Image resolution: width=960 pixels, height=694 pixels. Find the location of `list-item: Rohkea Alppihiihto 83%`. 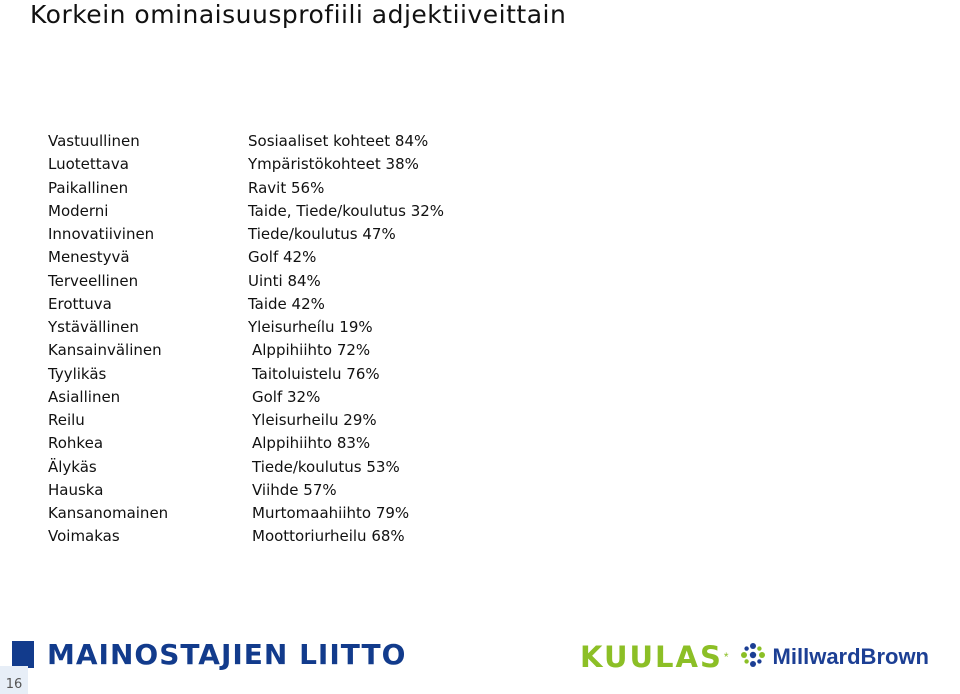

list-item: Rohkea Alppihiihto 83% is located at coordinates (328, 443).